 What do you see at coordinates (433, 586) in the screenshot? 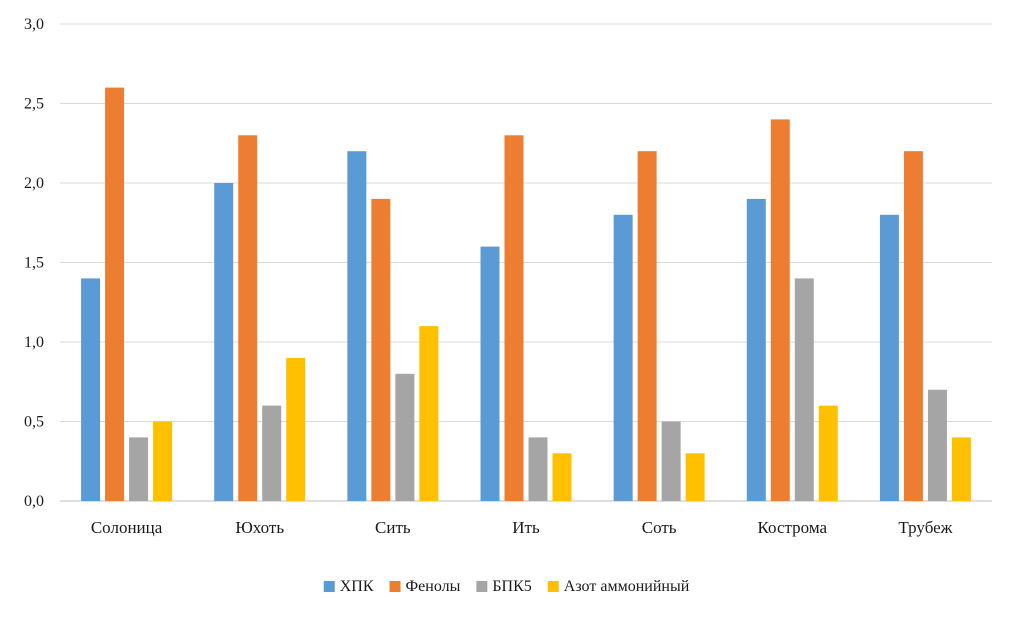
I see `legend-label: Фенолы` at bounding box center [433, 586].